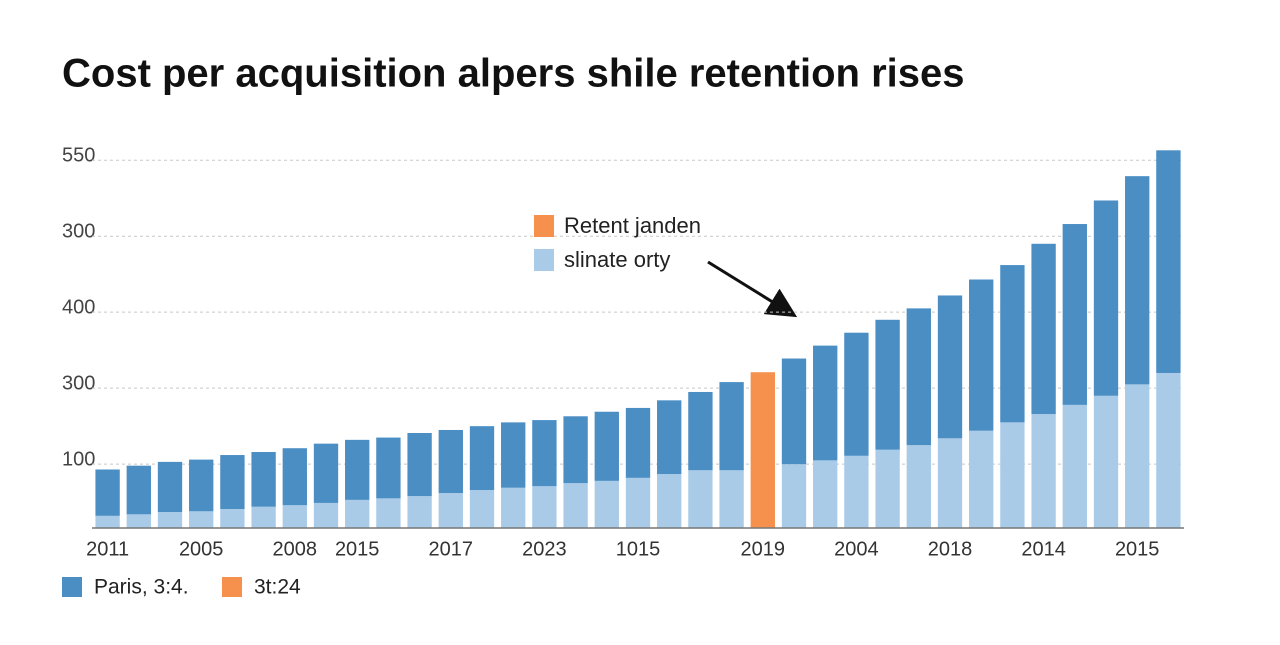  Describe the element at coordinates (856, 549) in the screenshot. I see `x-tick-label: 2004` at that location.